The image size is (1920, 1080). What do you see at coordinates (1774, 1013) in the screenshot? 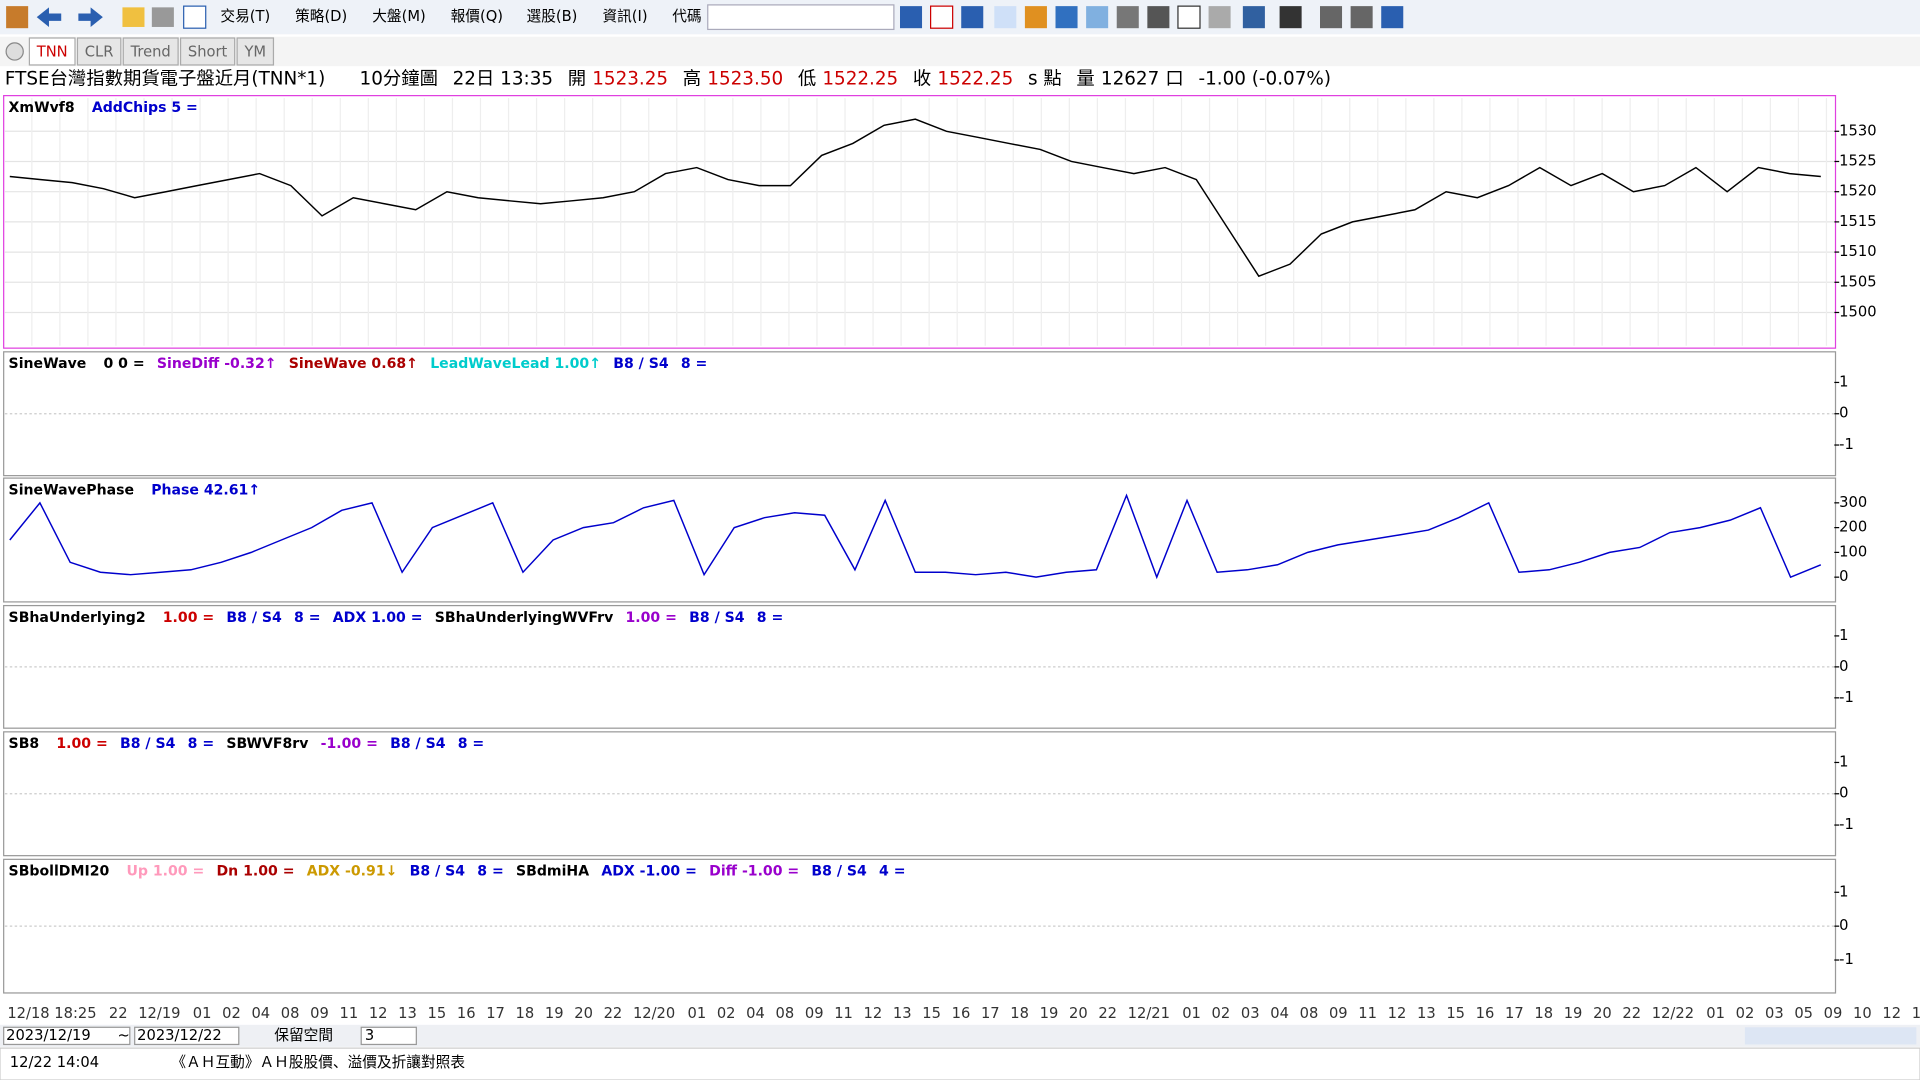
I see `x-tick-label: 03` at bounding box center [1774, 1013].